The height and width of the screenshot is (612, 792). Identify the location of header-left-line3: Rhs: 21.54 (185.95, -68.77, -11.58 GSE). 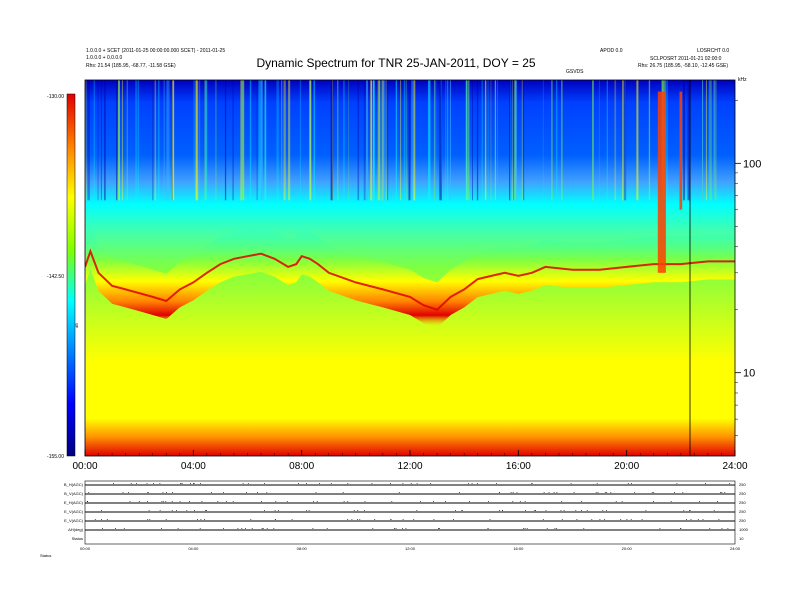
(131, 66).